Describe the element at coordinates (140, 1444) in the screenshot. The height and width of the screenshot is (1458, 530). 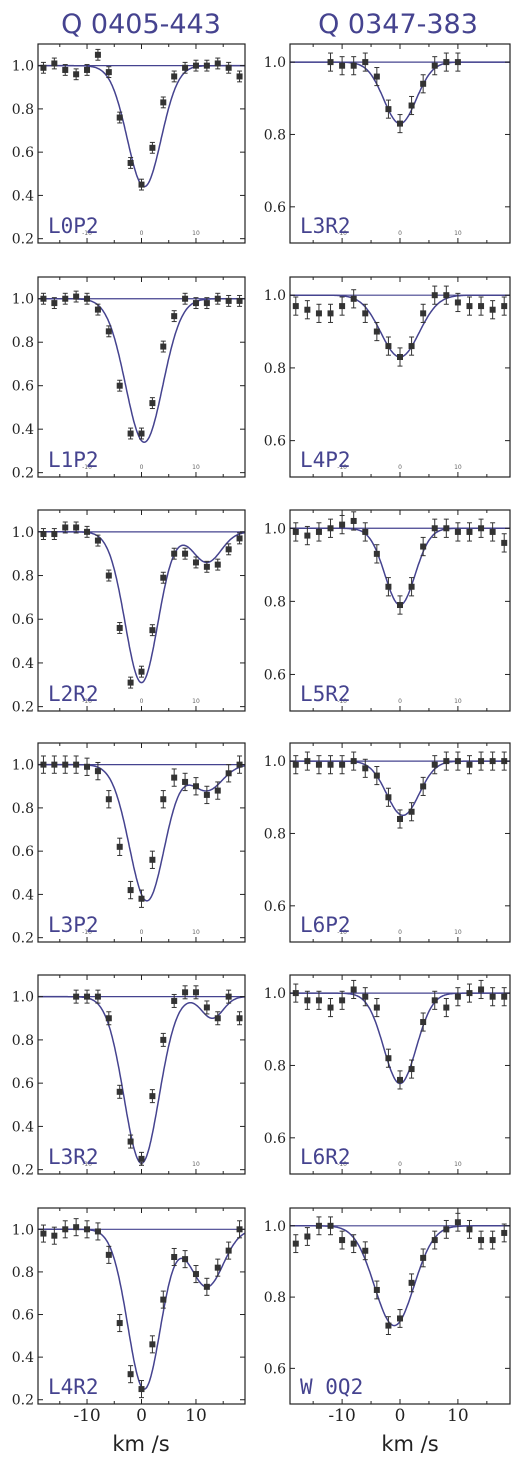
I see `x-axis-label-left: km /s` at that location.